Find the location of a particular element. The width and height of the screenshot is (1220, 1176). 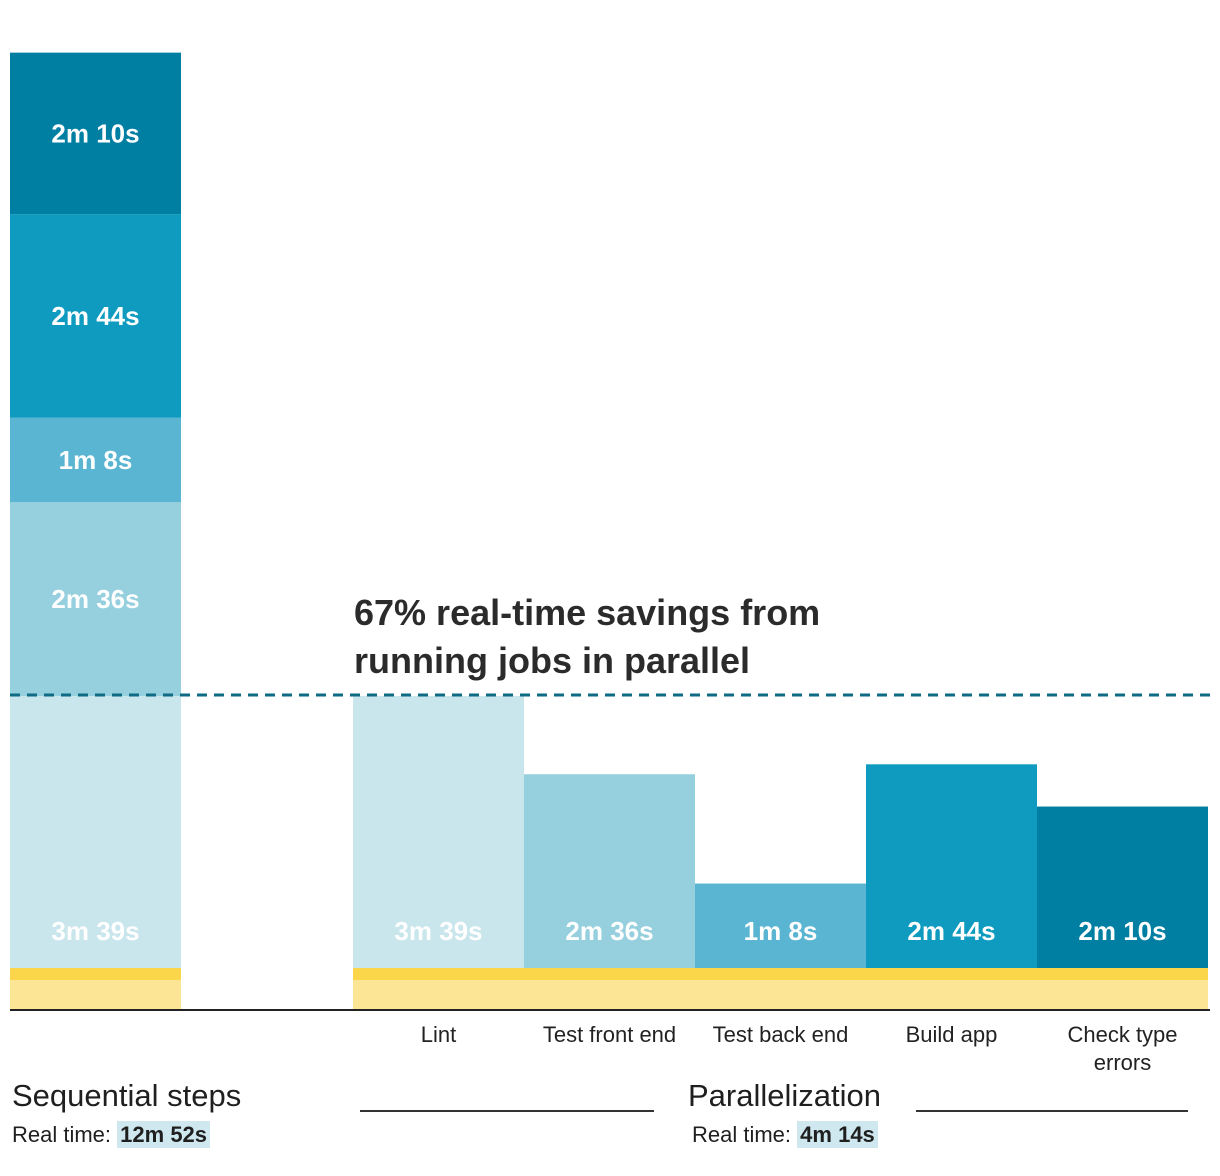

sequential-segment-test-back-end is located at coordinates (95, 460).